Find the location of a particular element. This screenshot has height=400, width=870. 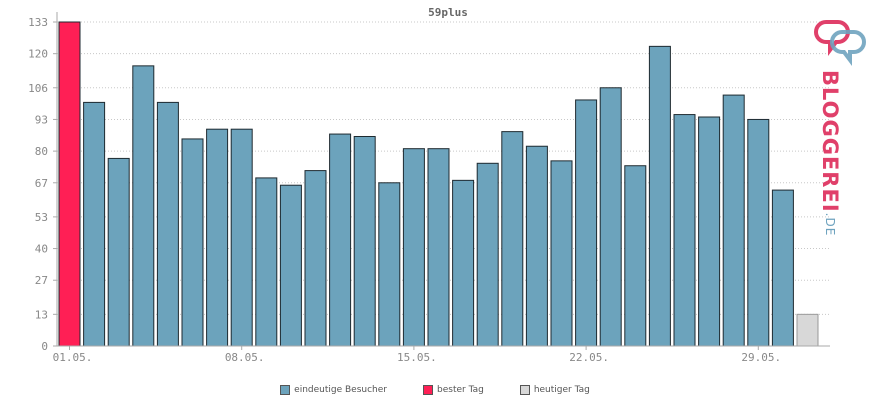

y-tick-label: 40 is located at coordinates (41, 249).